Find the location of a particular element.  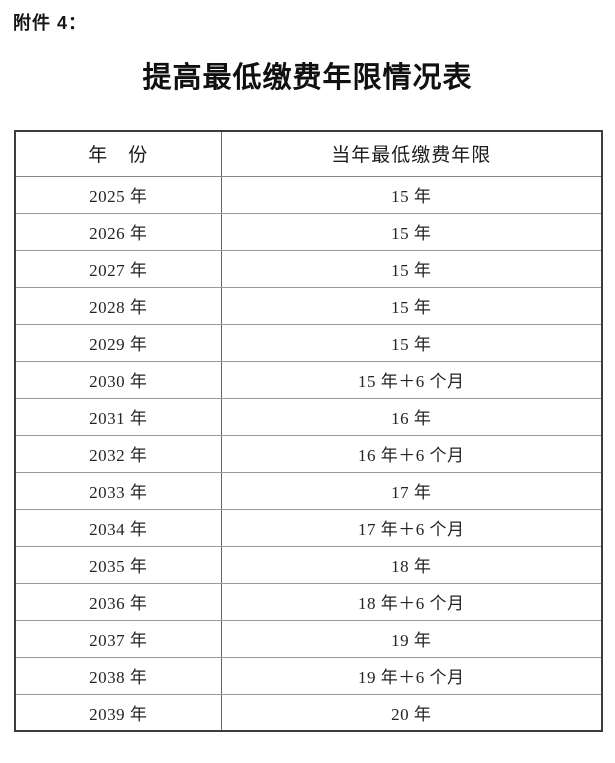

table-row: 2027 年 15 年 is located at coordinates (308, 269).